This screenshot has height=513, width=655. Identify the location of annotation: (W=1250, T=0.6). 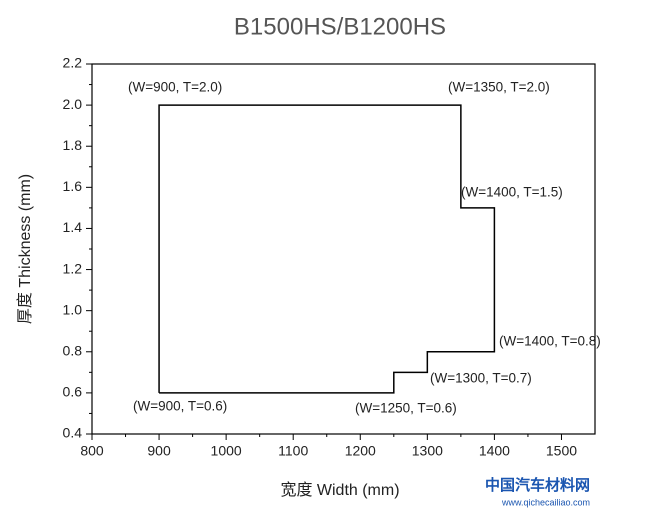
(406, 408).